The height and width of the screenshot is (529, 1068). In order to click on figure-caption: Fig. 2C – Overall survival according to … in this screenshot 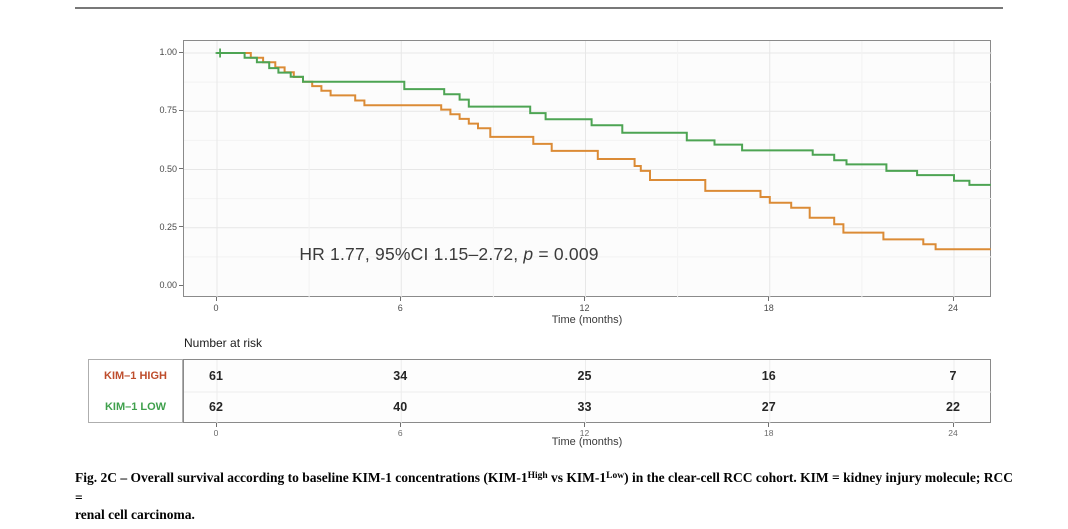, I will do `click(546, 496)`.